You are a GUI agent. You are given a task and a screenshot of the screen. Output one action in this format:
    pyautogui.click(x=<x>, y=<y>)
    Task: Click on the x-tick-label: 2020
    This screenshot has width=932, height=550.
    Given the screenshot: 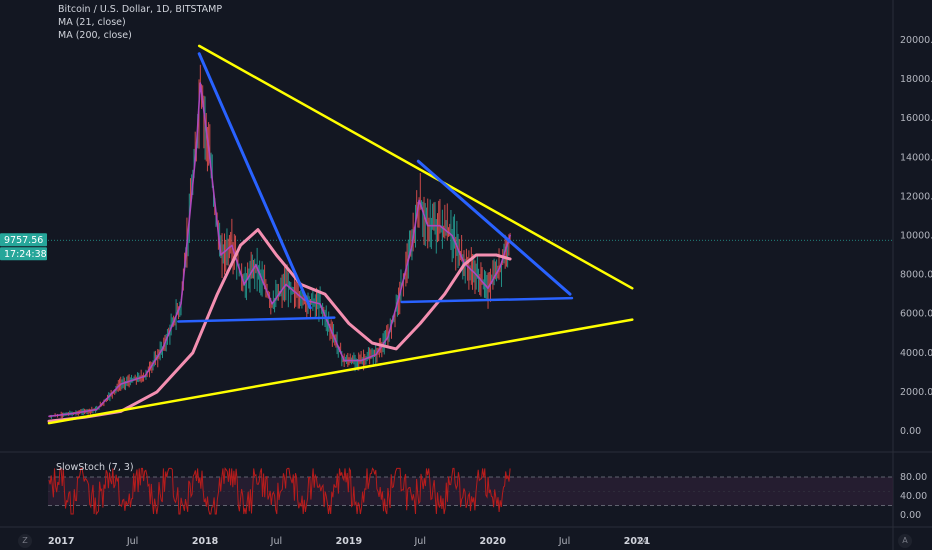 What is the action you would take?
    pyautogui.click(x=493, y=541)
    